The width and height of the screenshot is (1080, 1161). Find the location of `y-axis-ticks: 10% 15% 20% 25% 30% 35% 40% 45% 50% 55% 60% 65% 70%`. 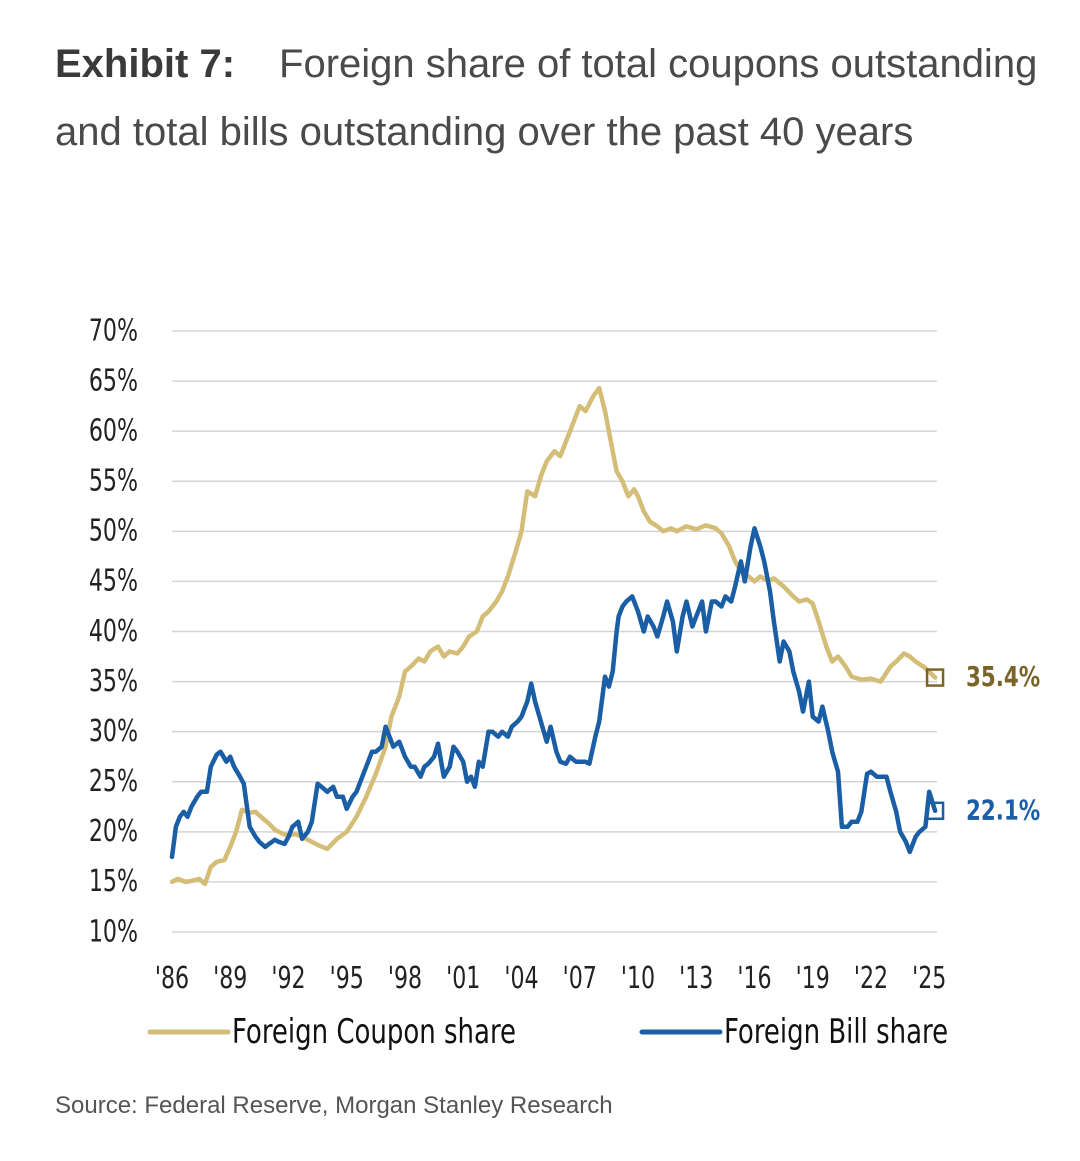

y-axis-ticks: 10% 15% 20% 25% 30% 35% 40% 45% 50% 55% 60% 65% 70% is located at coordinates (113, 631).